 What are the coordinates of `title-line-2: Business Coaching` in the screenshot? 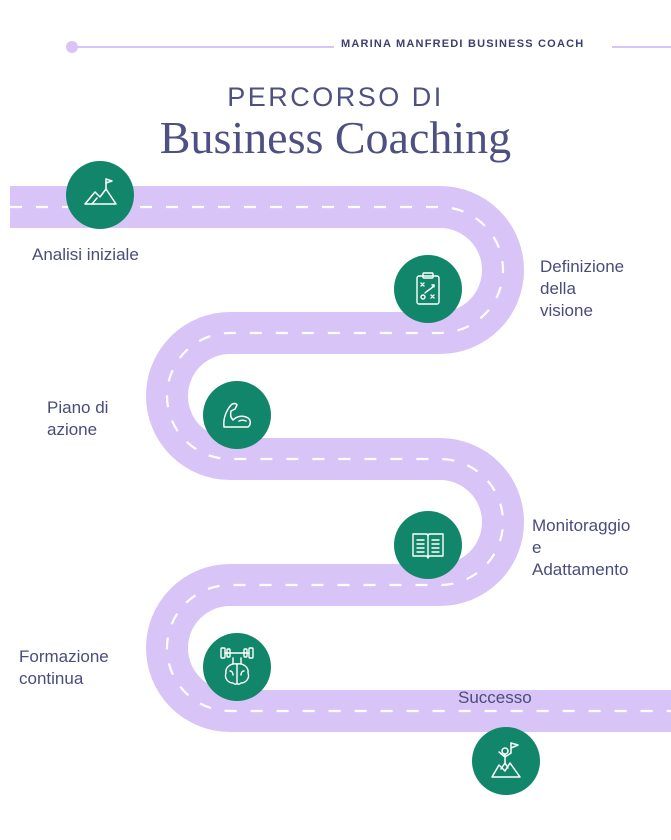 It's located at (335, 137).